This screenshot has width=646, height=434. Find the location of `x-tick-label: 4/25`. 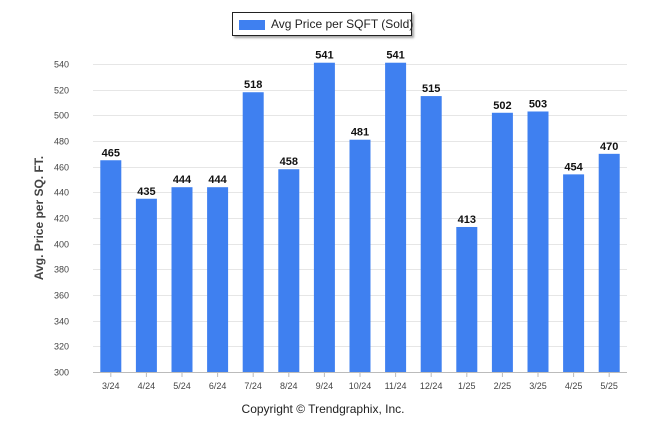

x-tick-label: 4/25 is located at coordinates (574, 386).